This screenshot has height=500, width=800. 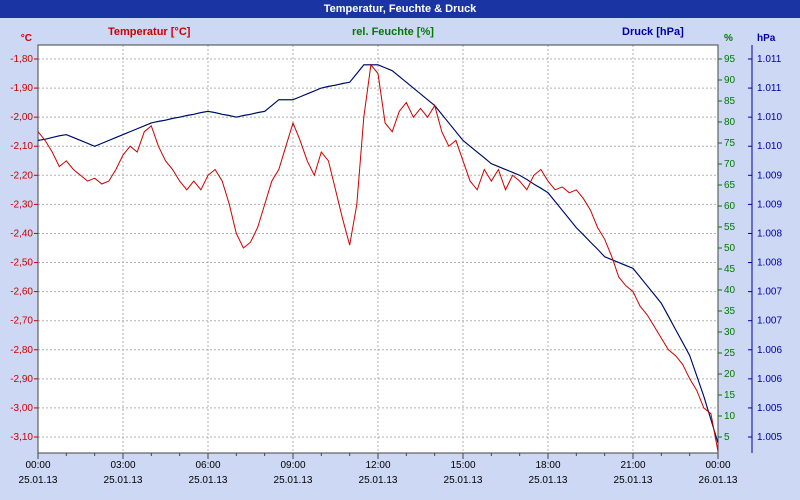 What do you see at coordinates (730, 80) in the screenshot?
I see `humidity-tick-label: 90` at bounding box center [730, 80].